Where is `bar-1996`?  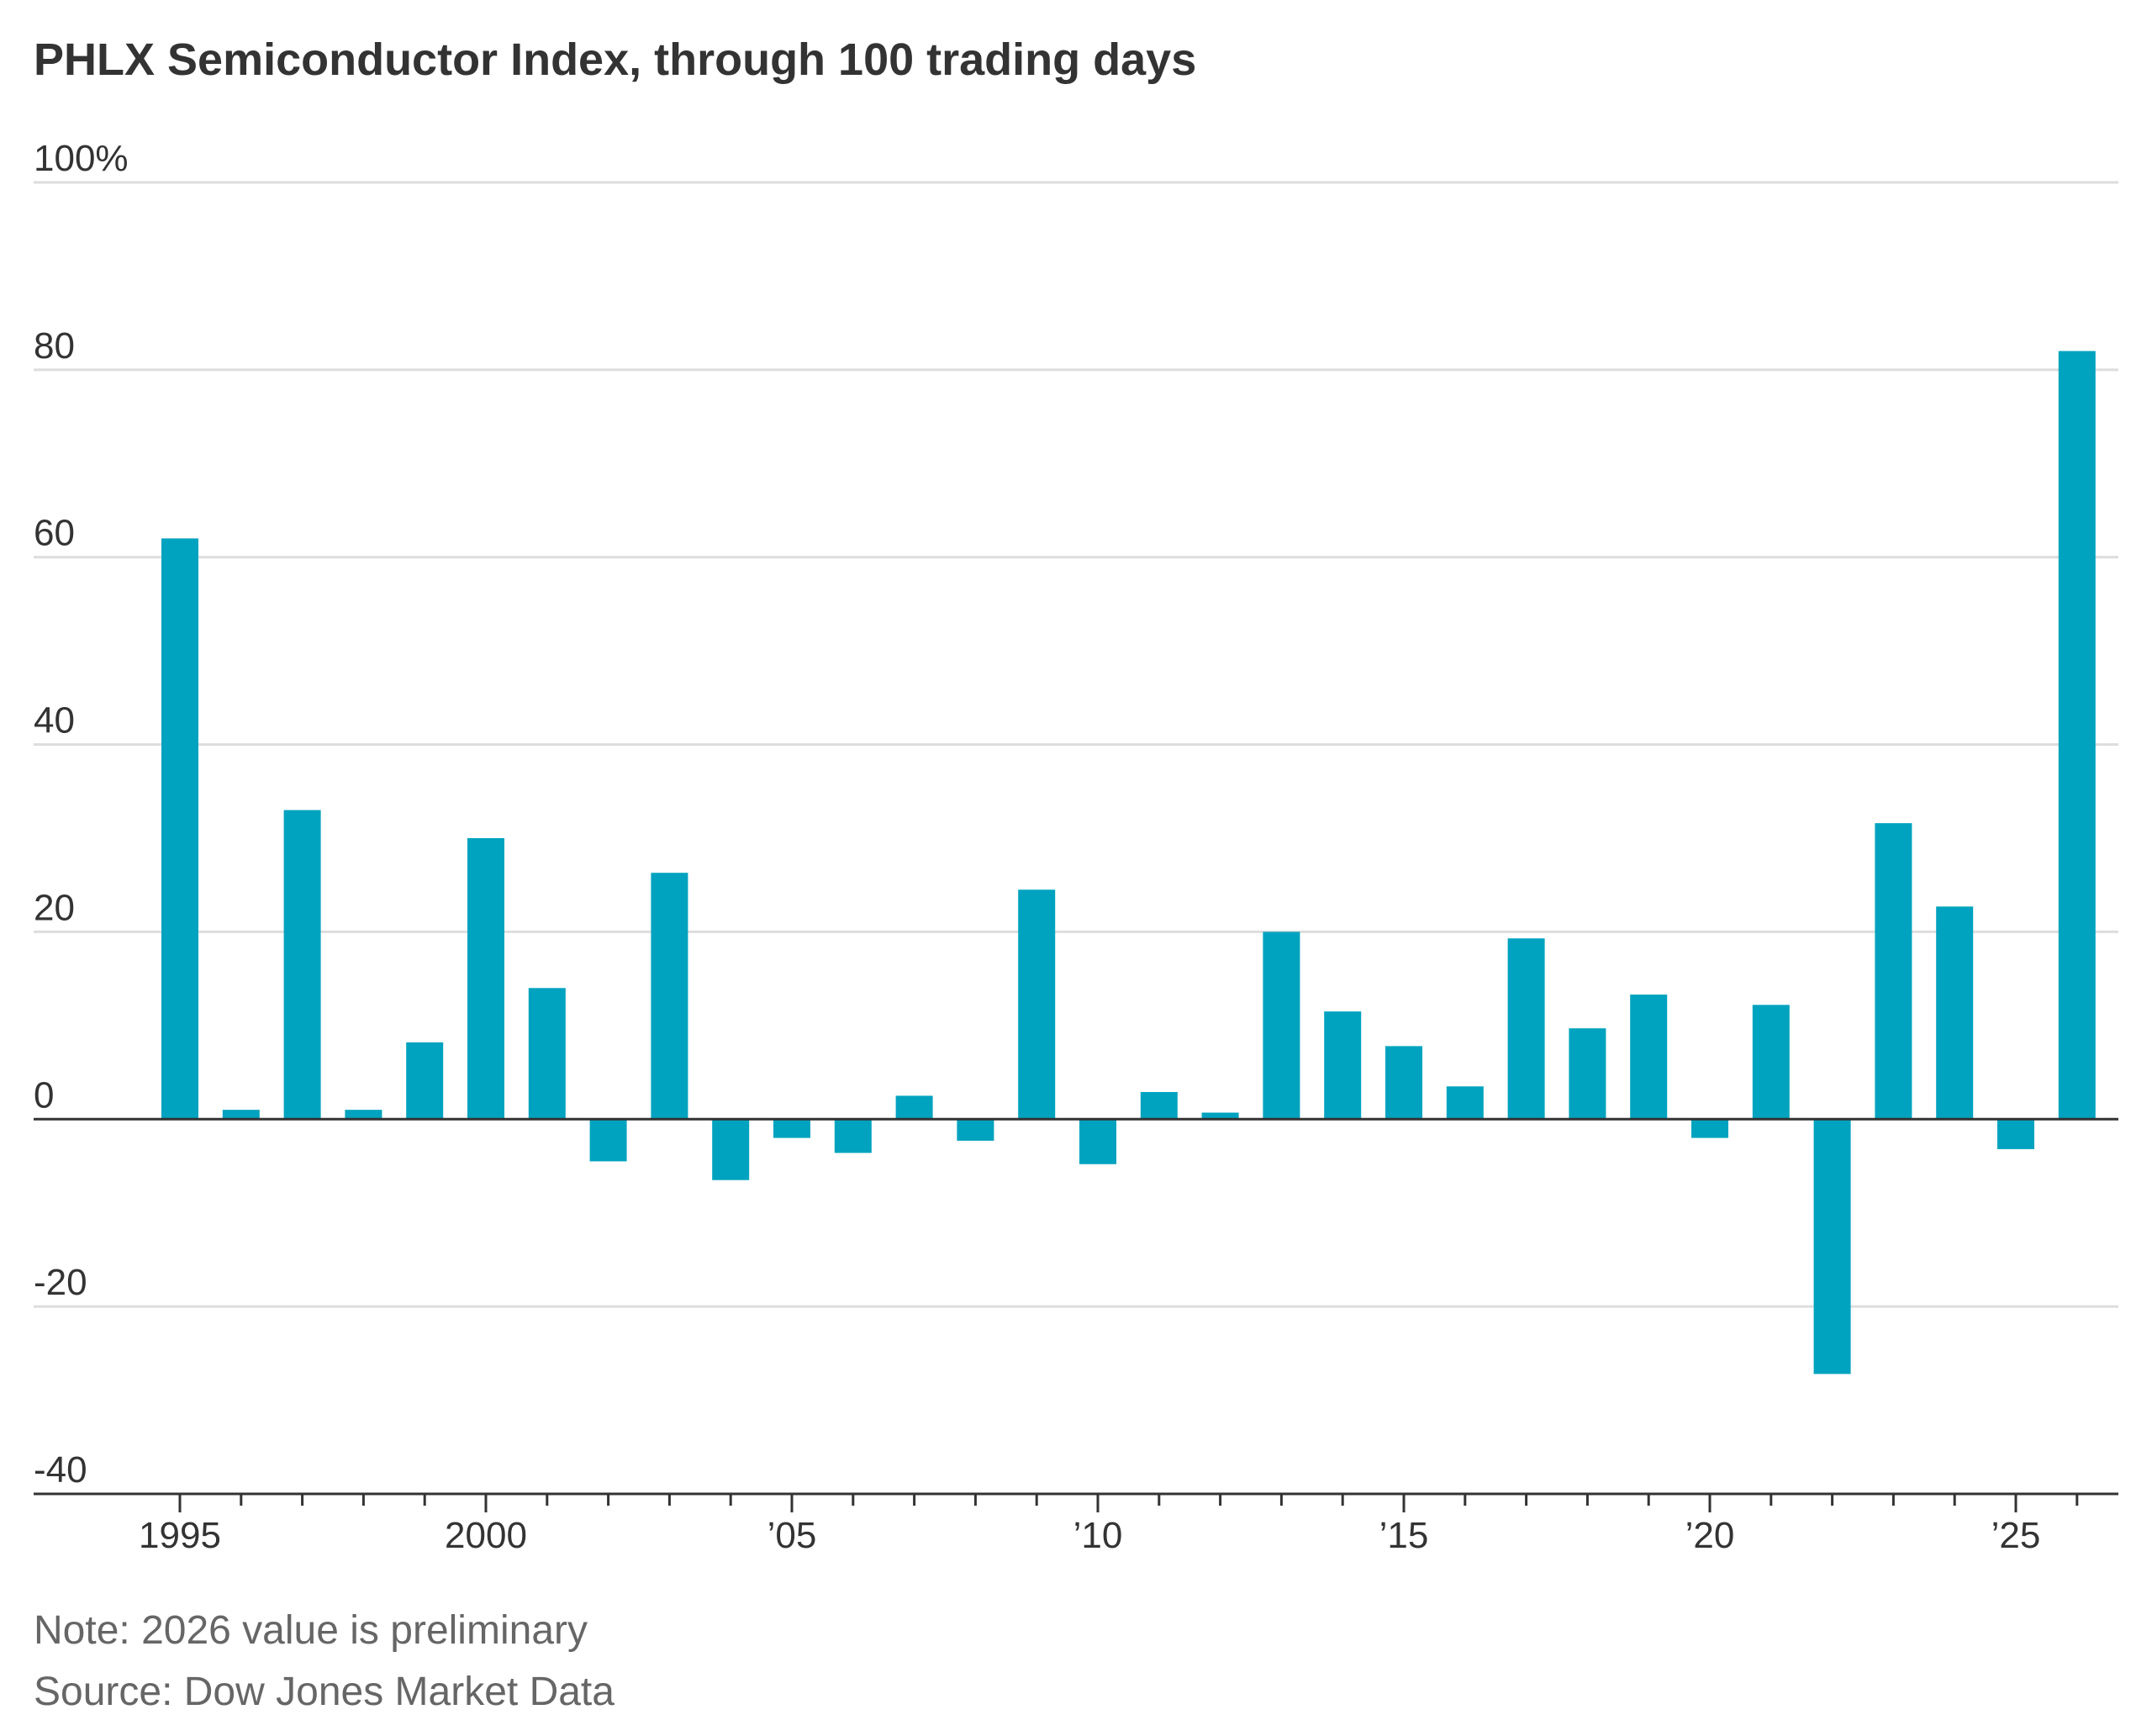 bar-1996 is located at coordinates (241, 1115).